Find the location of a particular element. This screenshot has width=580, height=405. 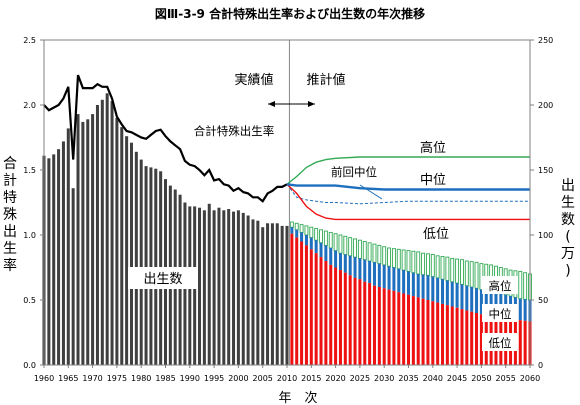

births-series-label: 出生数 is located at coordinates (162, 279).